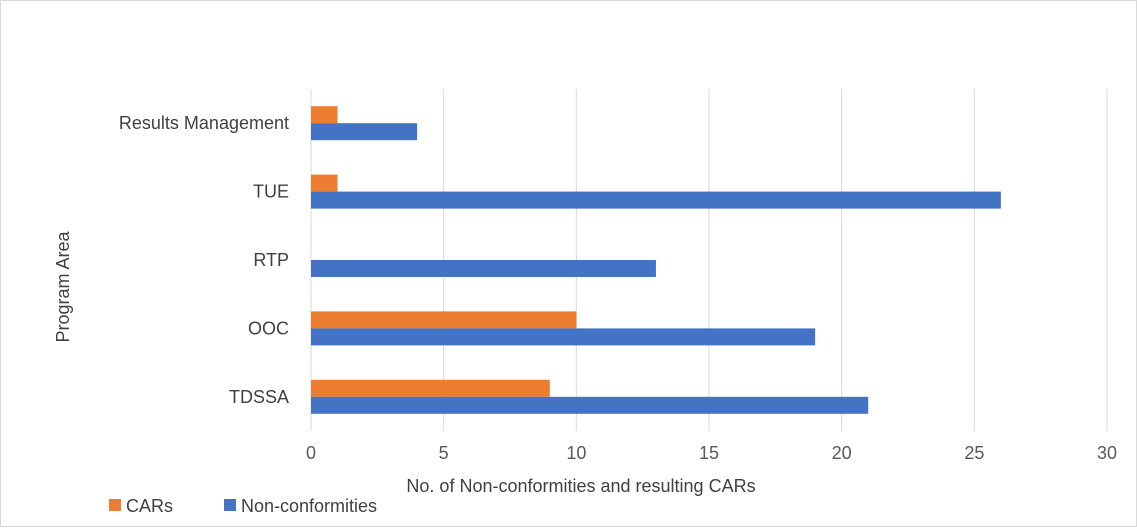 The height and width of the screenshot is (528, 1137). I want to click on category-label: Results Management, so click(204, 123).